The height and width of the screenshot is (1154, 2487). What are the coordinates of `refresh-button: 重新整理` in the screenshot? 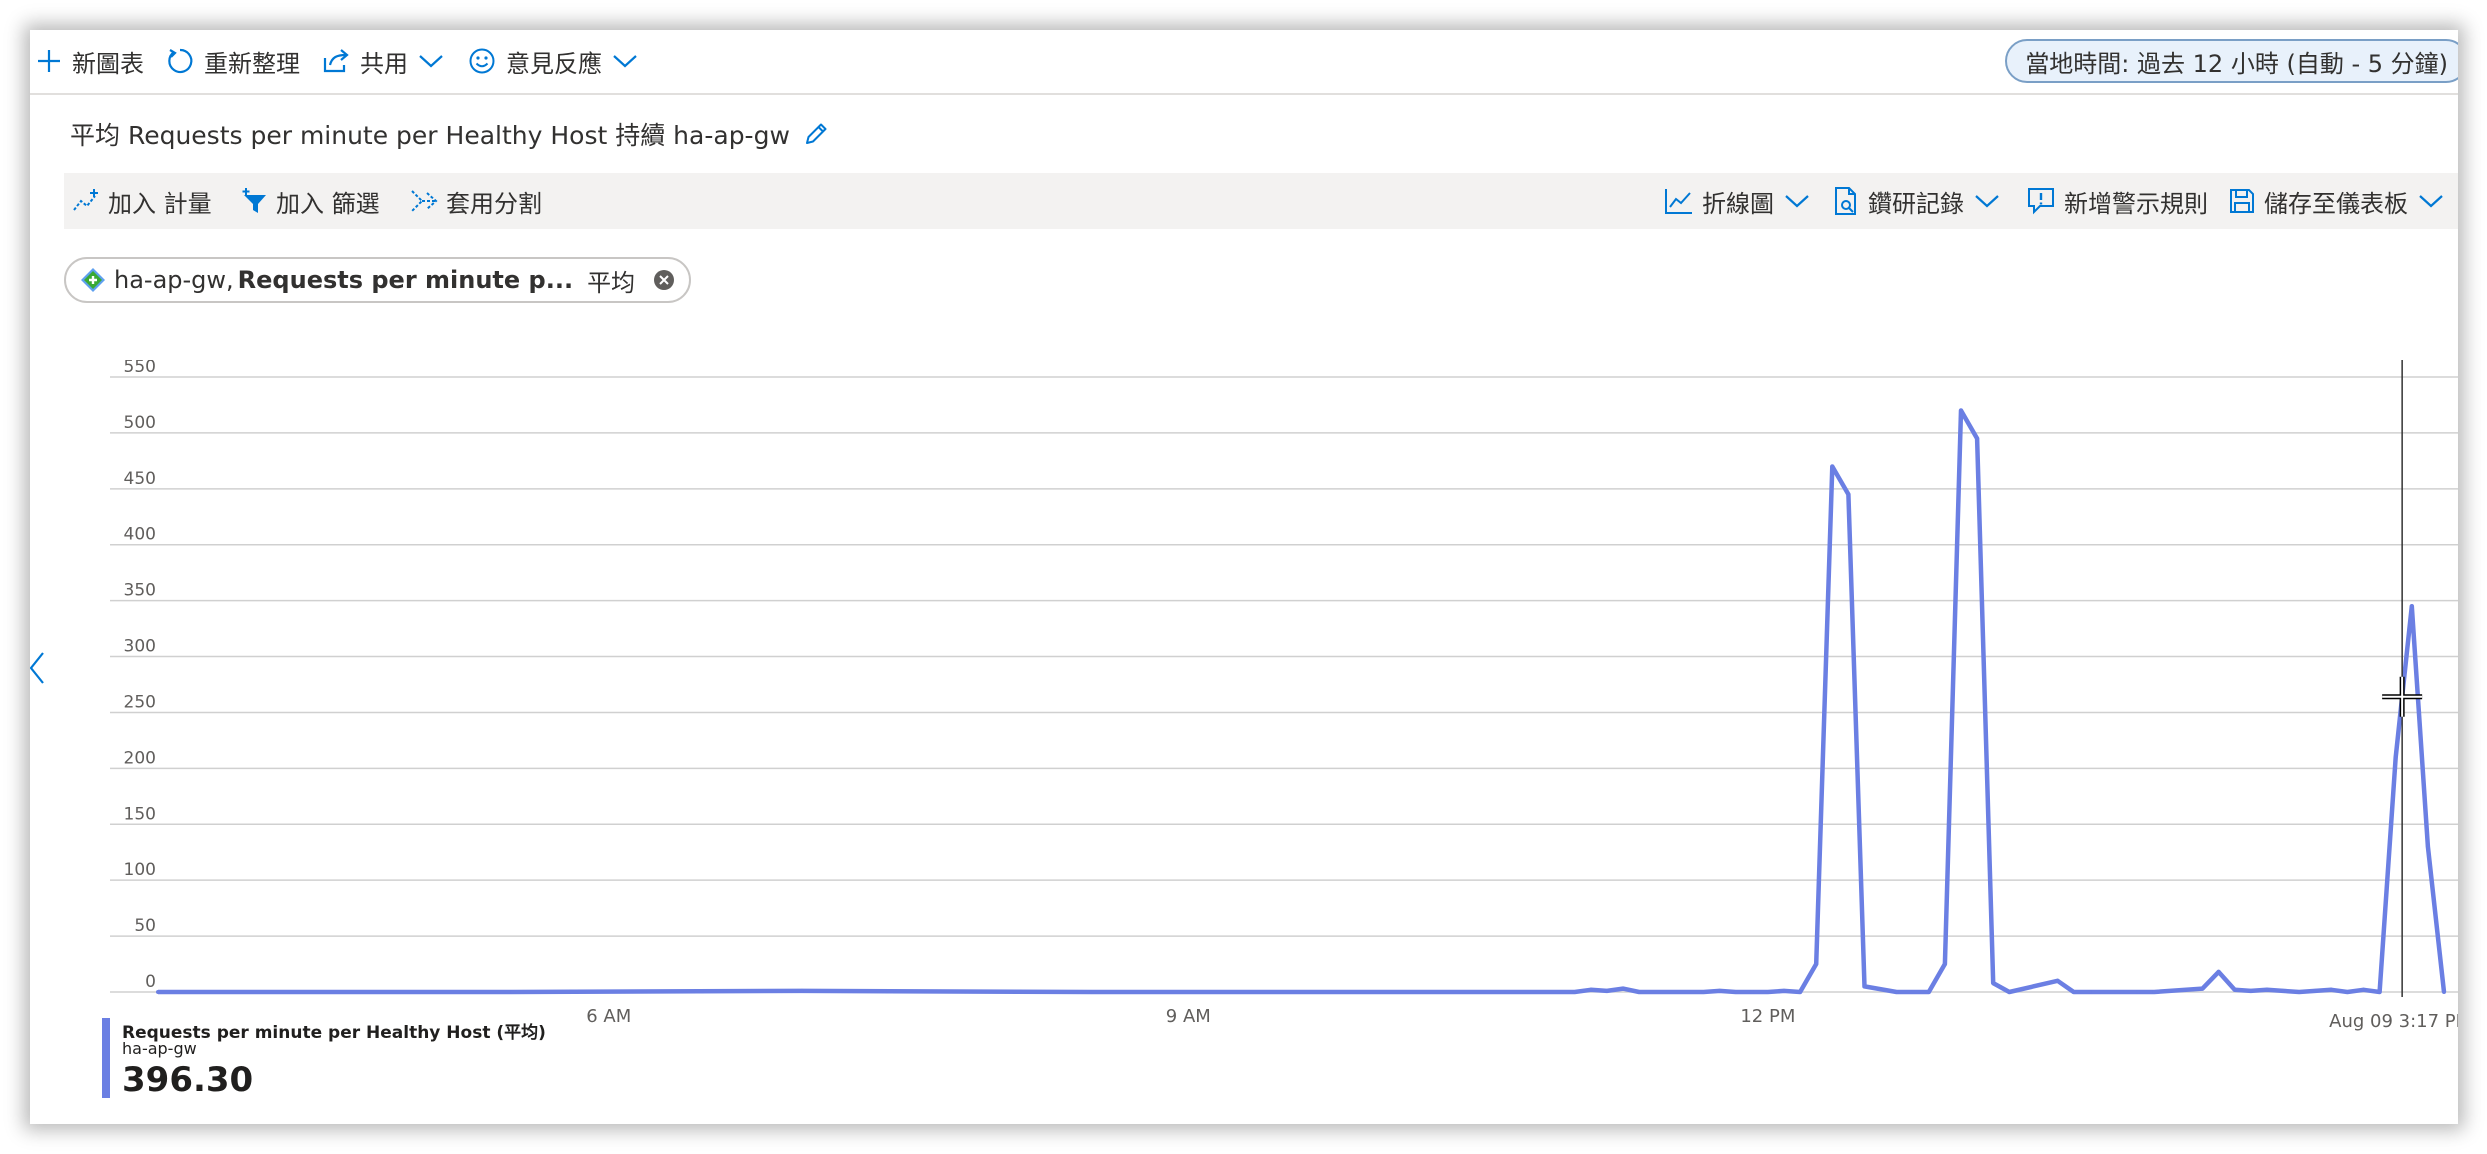 It's located at (233, 61).